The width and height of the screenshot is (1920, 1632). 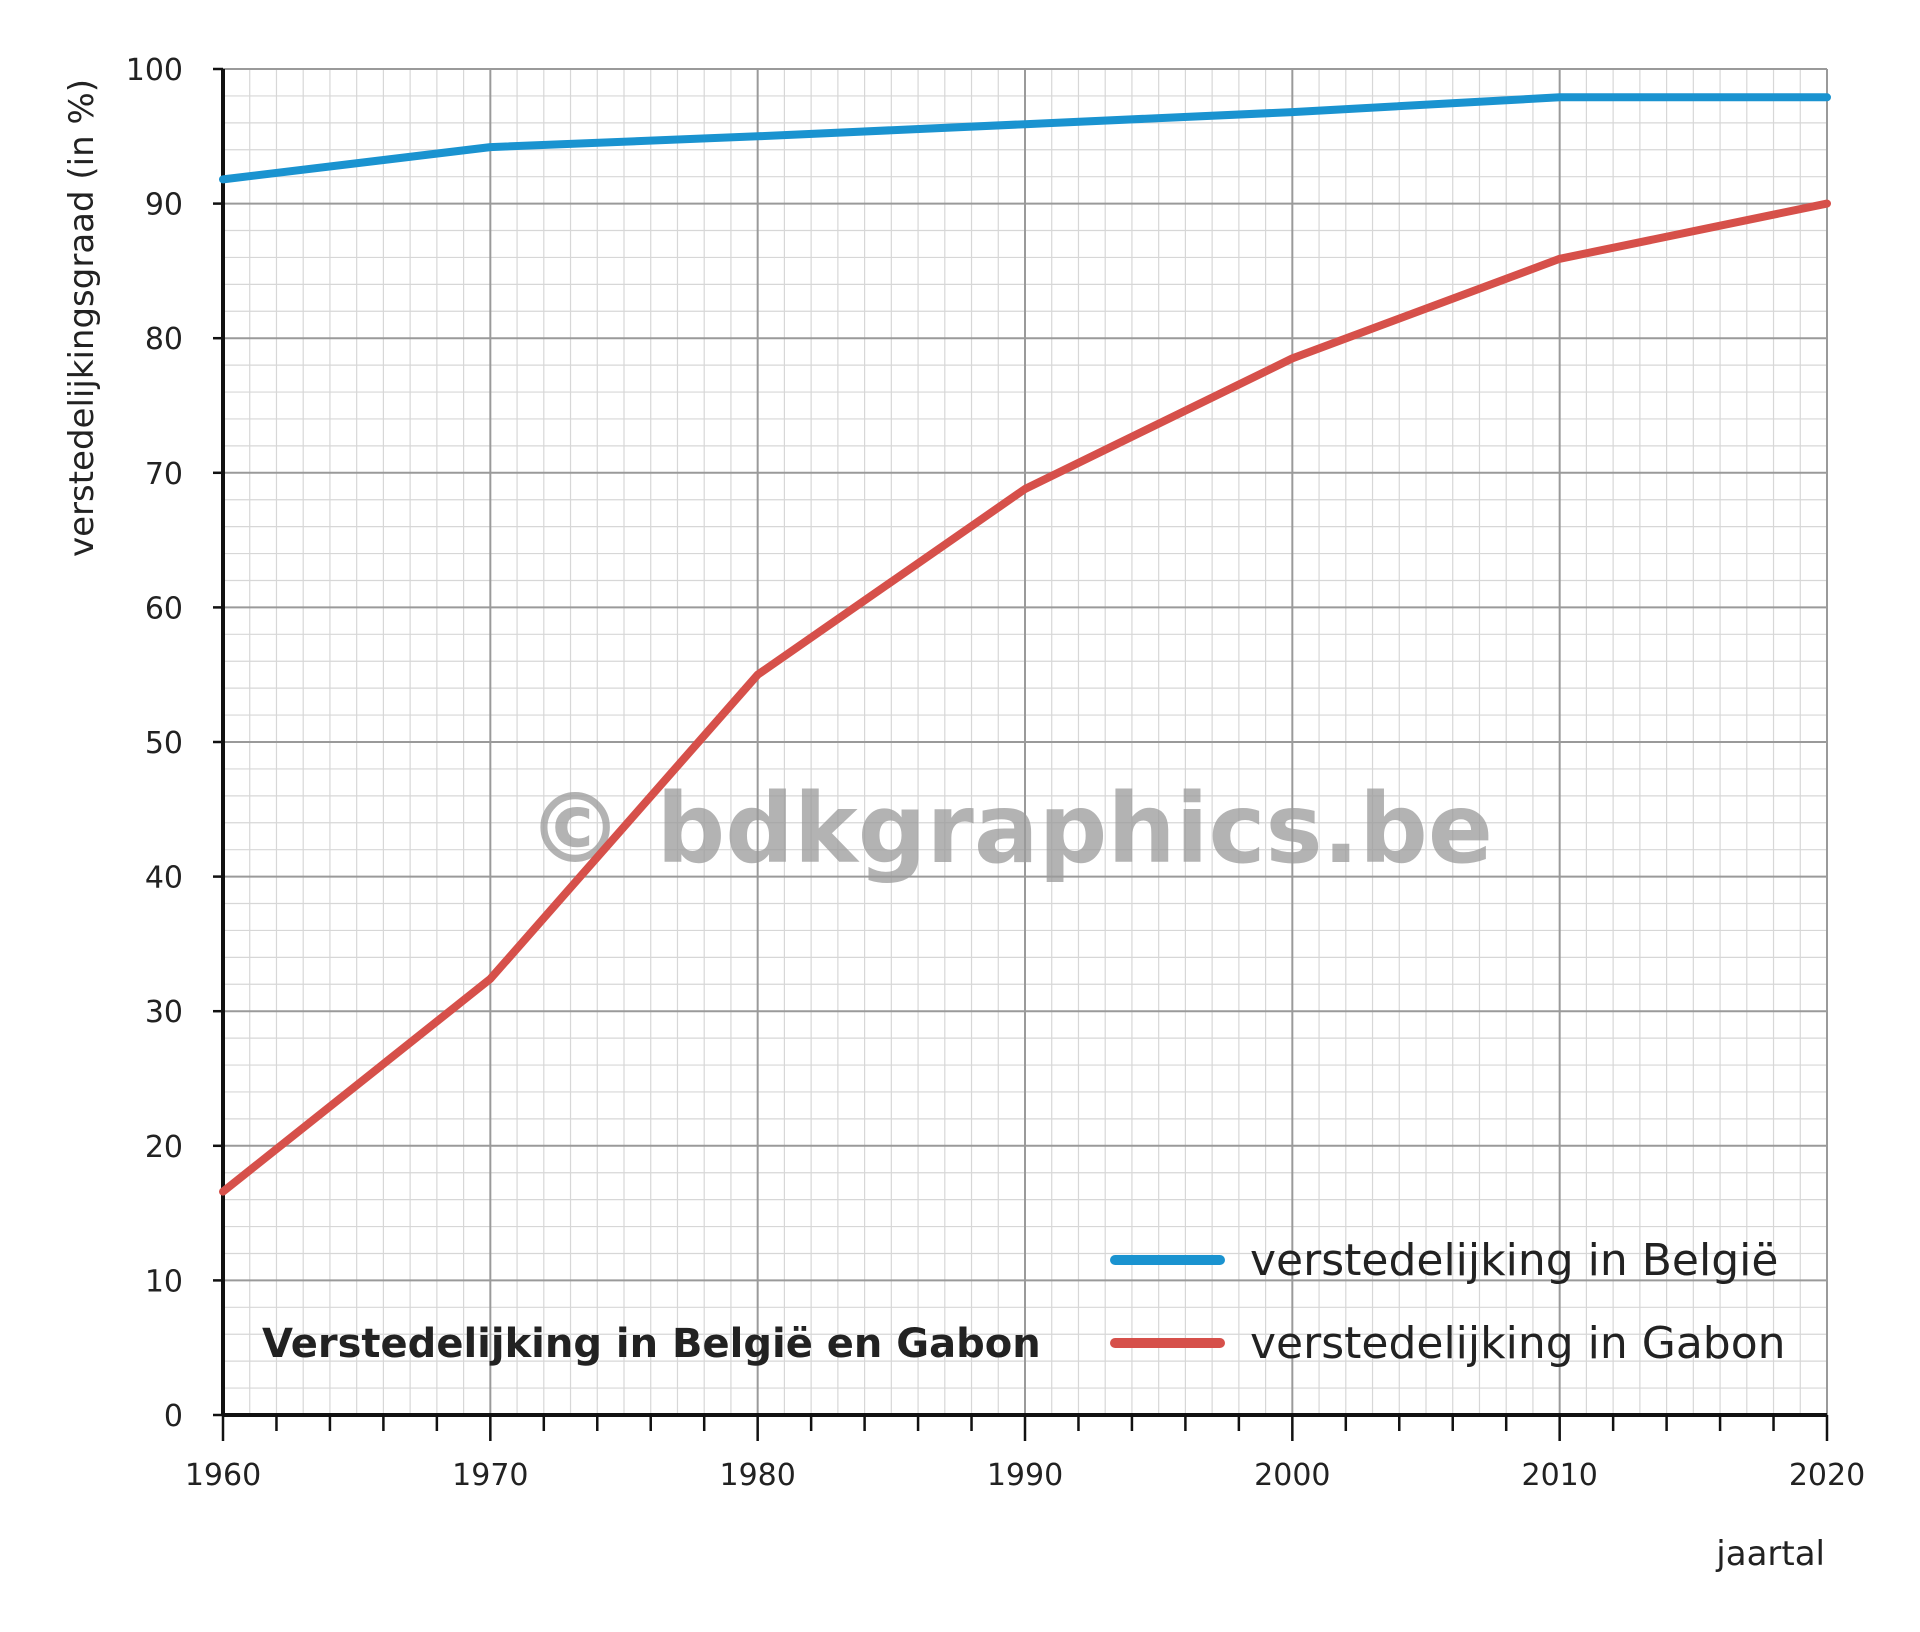 What do you see at coordinates (164, 1147) in the screenshot?
I see `y-tick-label: 20` at bounding box center [164, 1147].